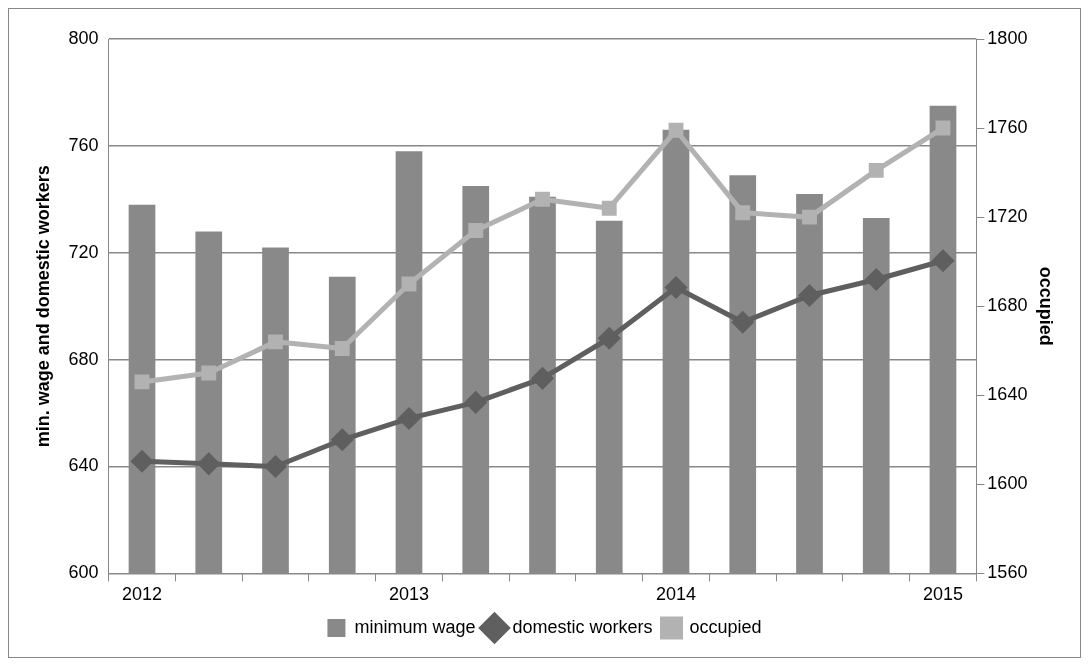 This screenshot has width=1091, height=670. What do you see at coordinates (83, 572) in the screenshot?
I see `y-tick-label: 600` at bounding box center [83, 572].